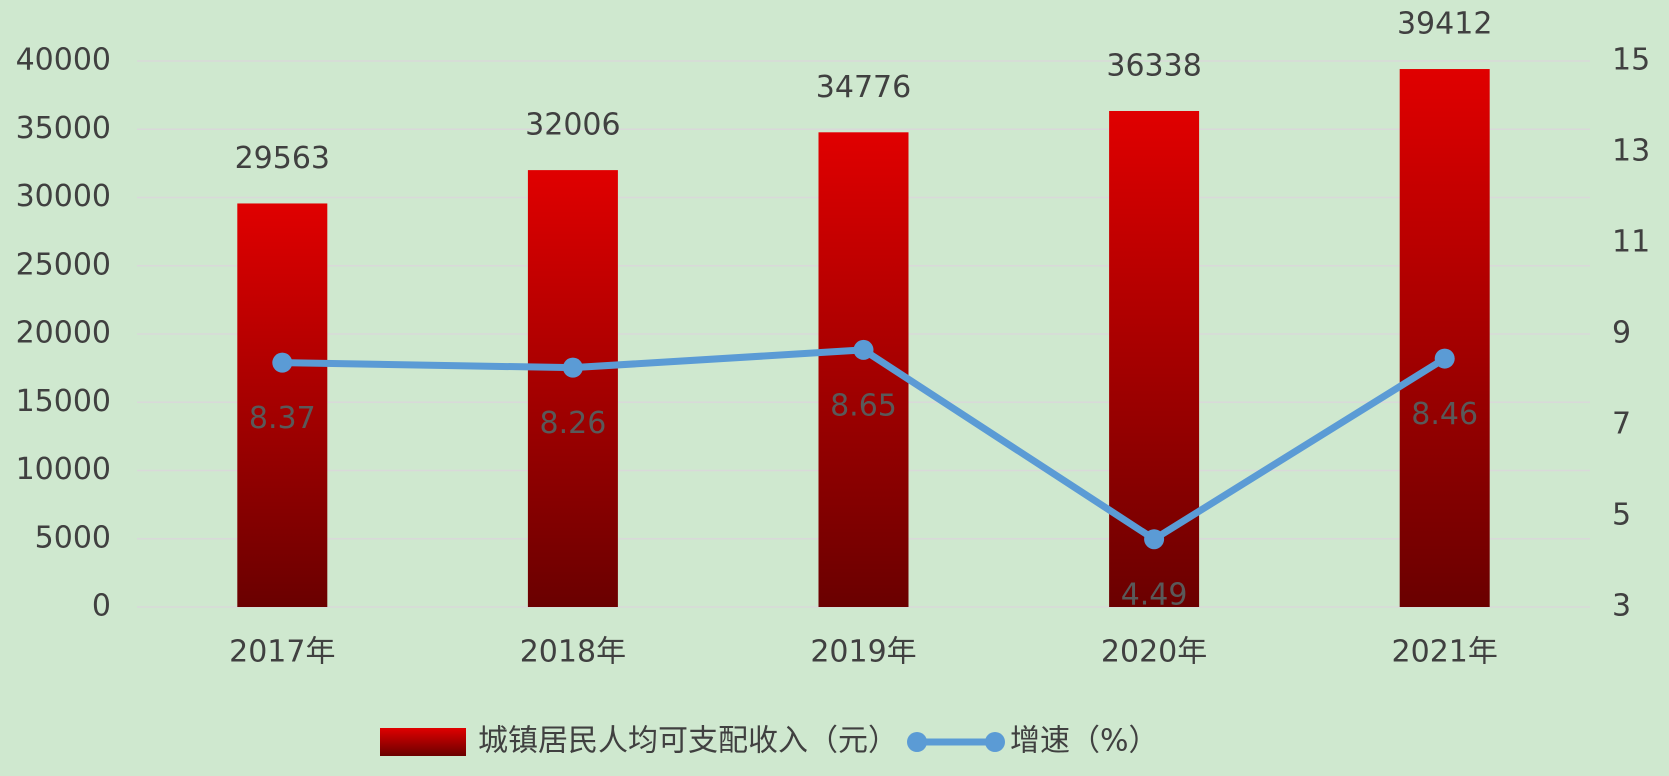 The height and width of the screenshot is (776, 1669). I want to click on x-tick-label: 2019年, so click(863, 652).